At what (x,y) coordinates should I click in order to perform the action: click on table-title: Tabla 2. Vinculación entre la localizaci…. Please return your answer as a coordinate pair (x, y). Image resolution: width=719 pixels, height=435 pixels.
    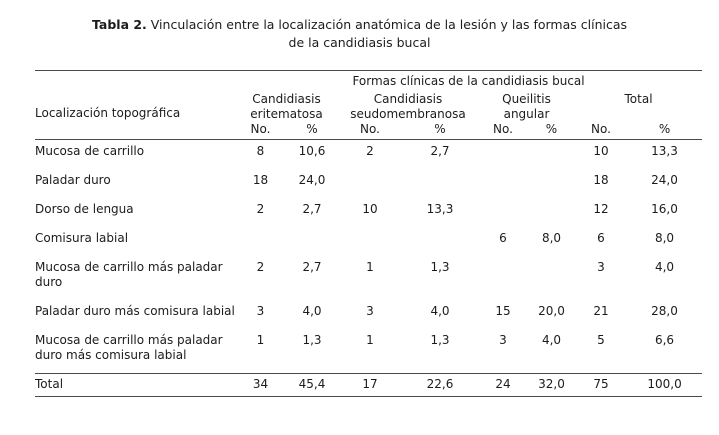
    Looking at the image, I should click on (359, 26).